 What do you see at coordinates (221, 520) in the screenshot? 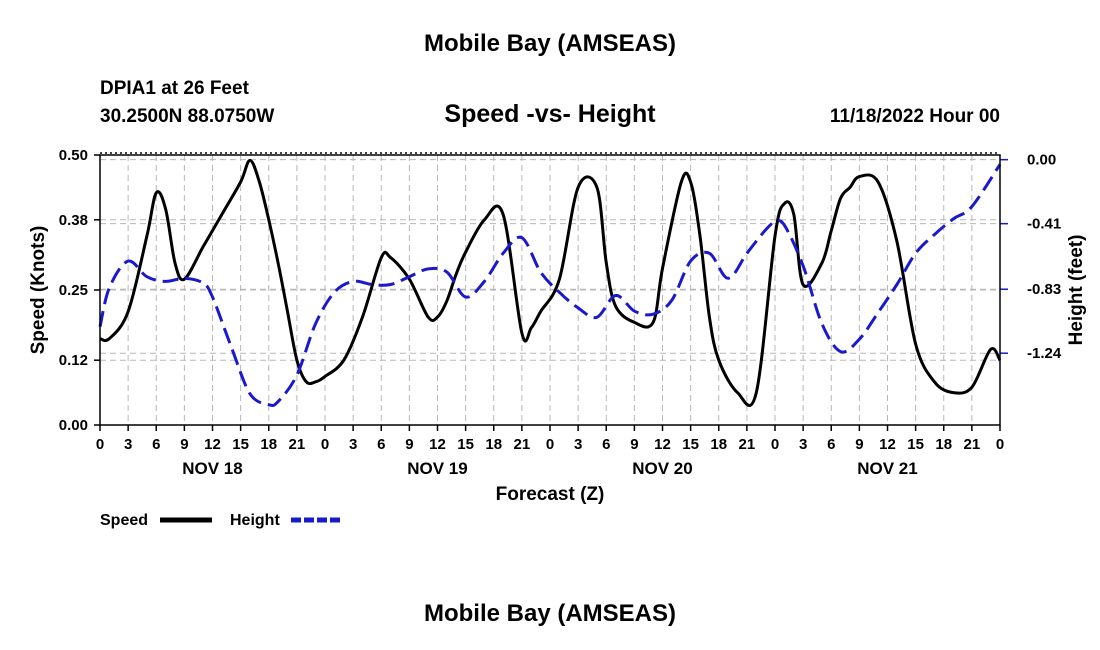
I see `chart-legend: Speed Height` at bounding box center [221, 520].